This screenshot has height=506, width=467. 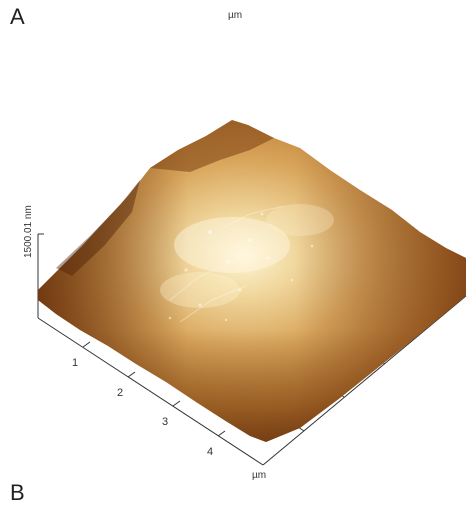 I want to click on highlight-secondary, so click(x=200, y=290).